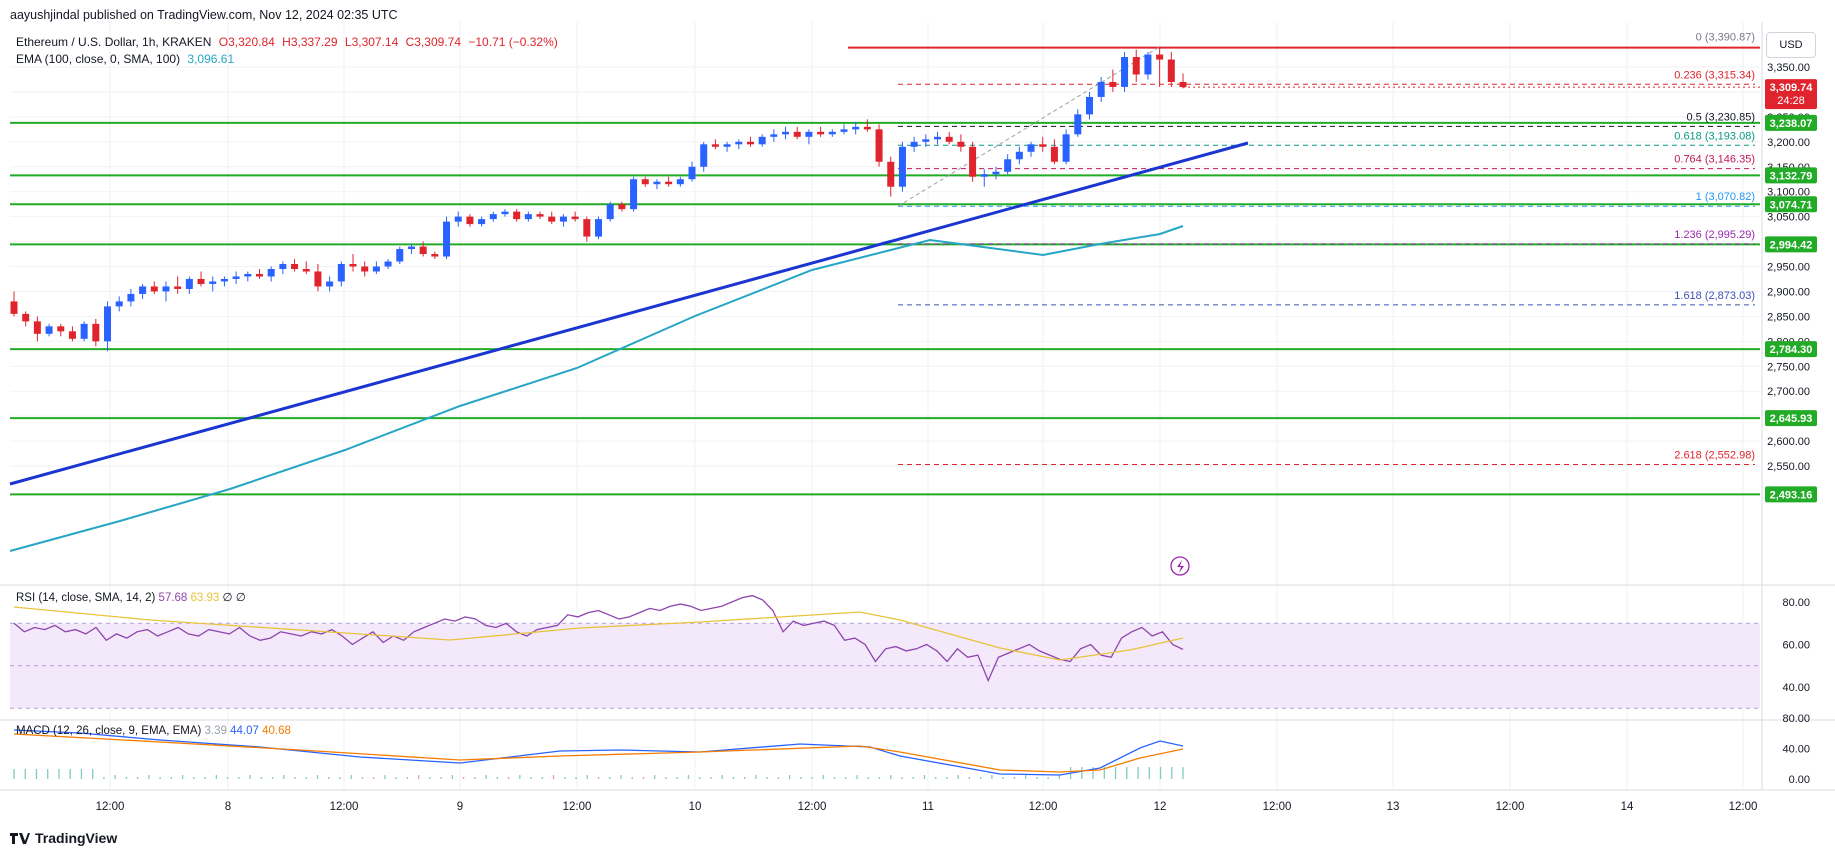 The image size is (1835, 857). I want to click on rsi-ma-line, so click(598, 633).